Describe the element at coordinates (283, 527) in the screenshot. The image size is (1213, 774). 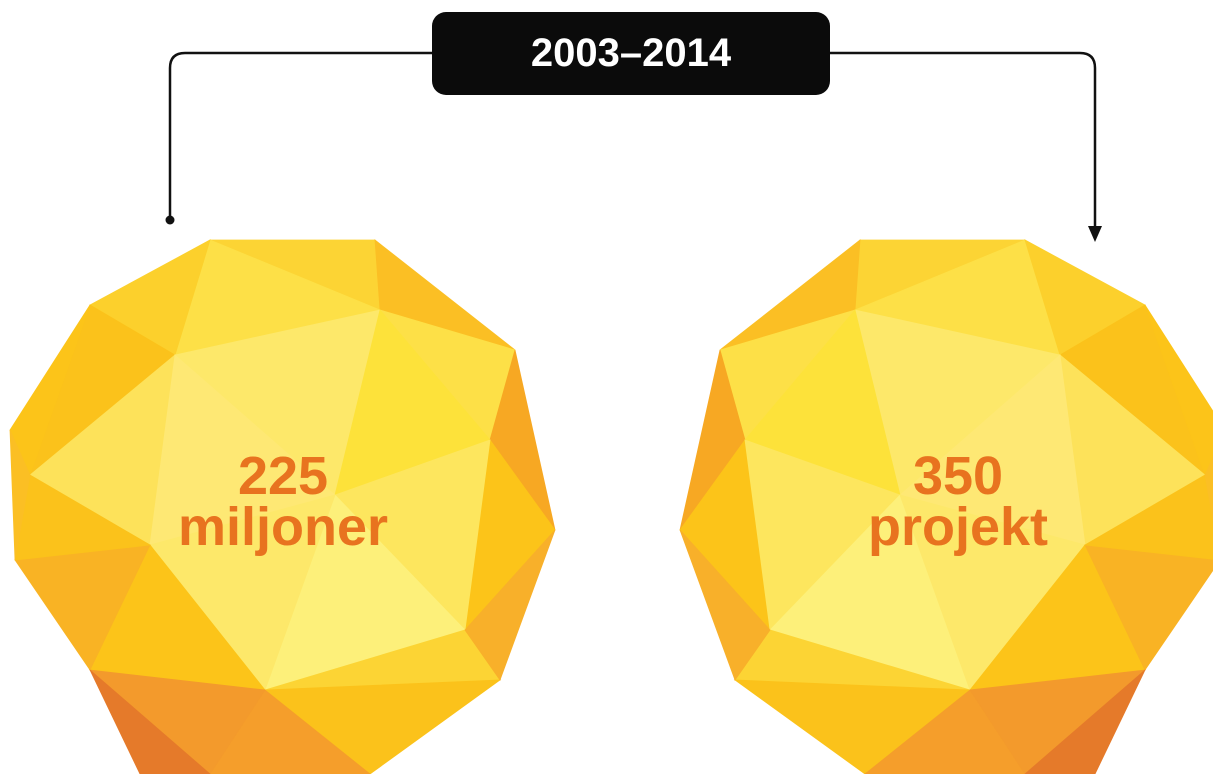
I see `item-unit: miljoner` at that location.